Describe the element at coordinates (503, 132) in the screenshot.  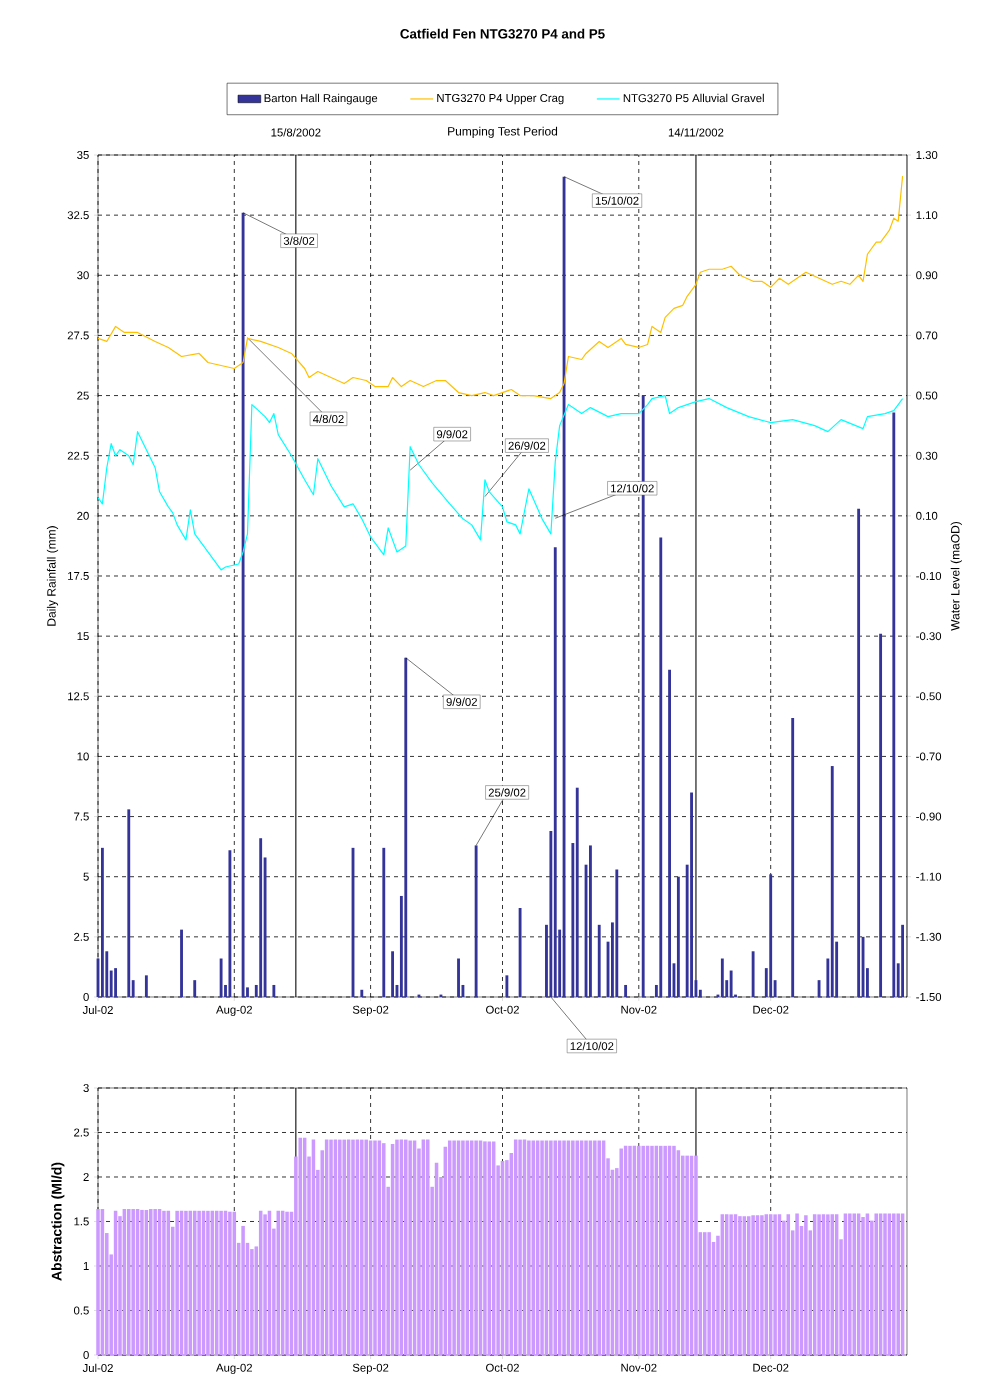
I see `text: Pumping Test Period` at that location.